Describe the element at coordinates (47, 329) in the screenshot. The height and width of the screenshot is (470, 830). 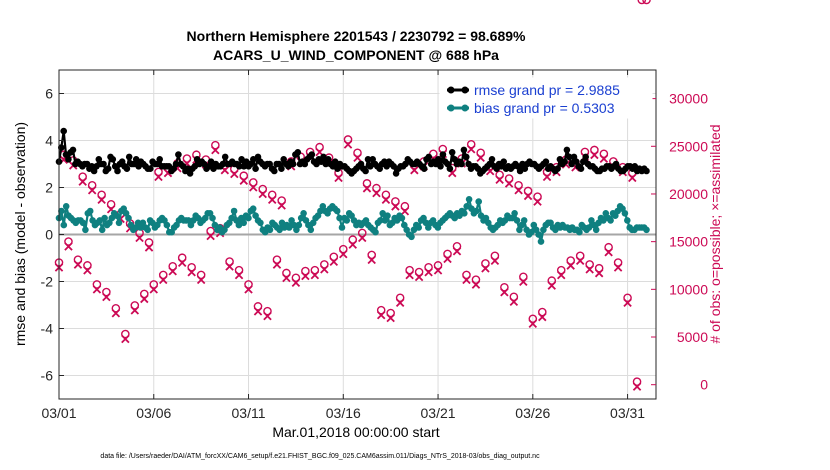
I see `left-tick-label: -4` at that location.